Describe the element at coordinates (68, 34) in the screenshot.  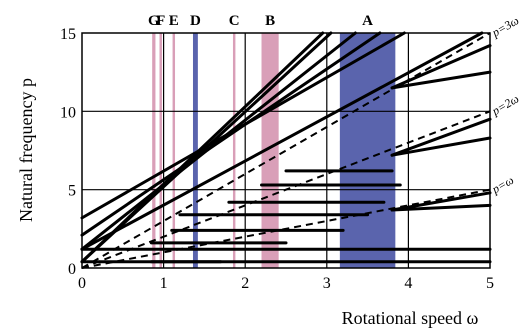
I see `y-tick-label: 15` at that location.